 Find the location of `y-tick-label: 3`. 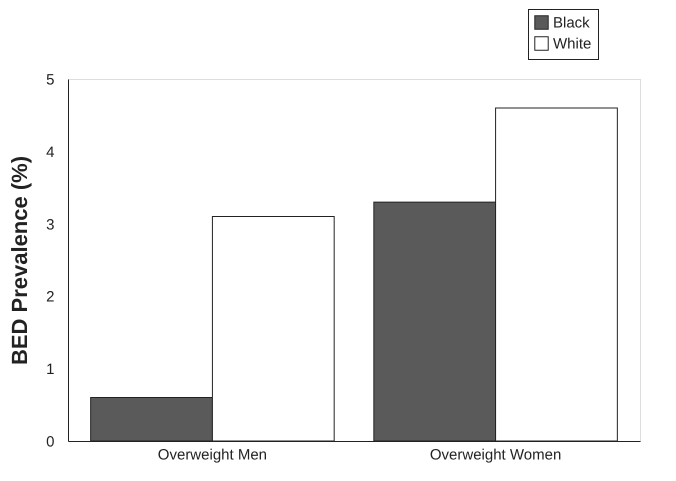

y-tick-label: 3 is located at coordinates (50, 225).